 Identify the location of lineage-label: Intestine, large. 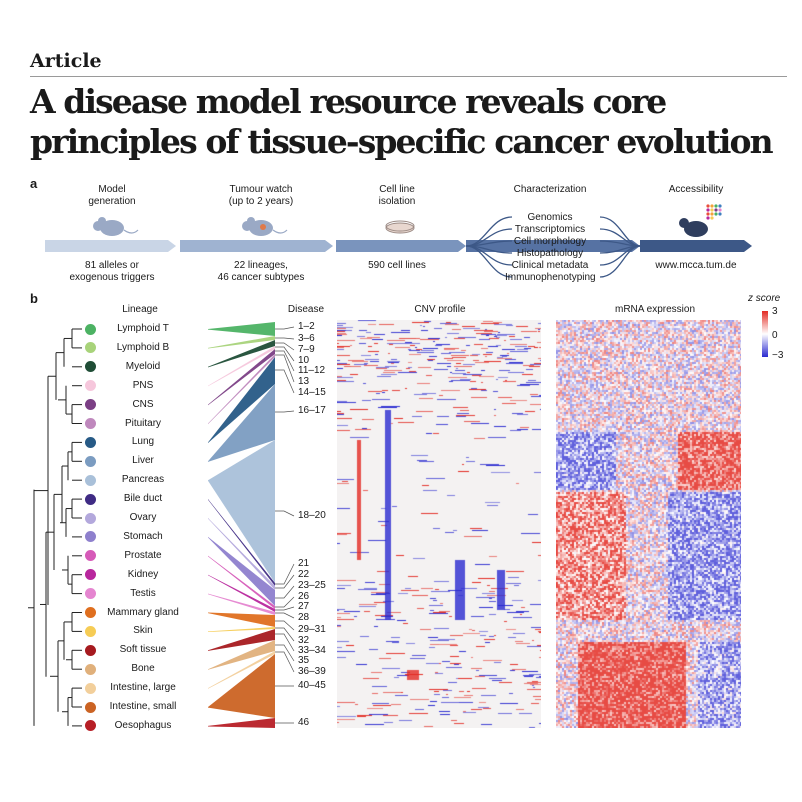
(143, 688).